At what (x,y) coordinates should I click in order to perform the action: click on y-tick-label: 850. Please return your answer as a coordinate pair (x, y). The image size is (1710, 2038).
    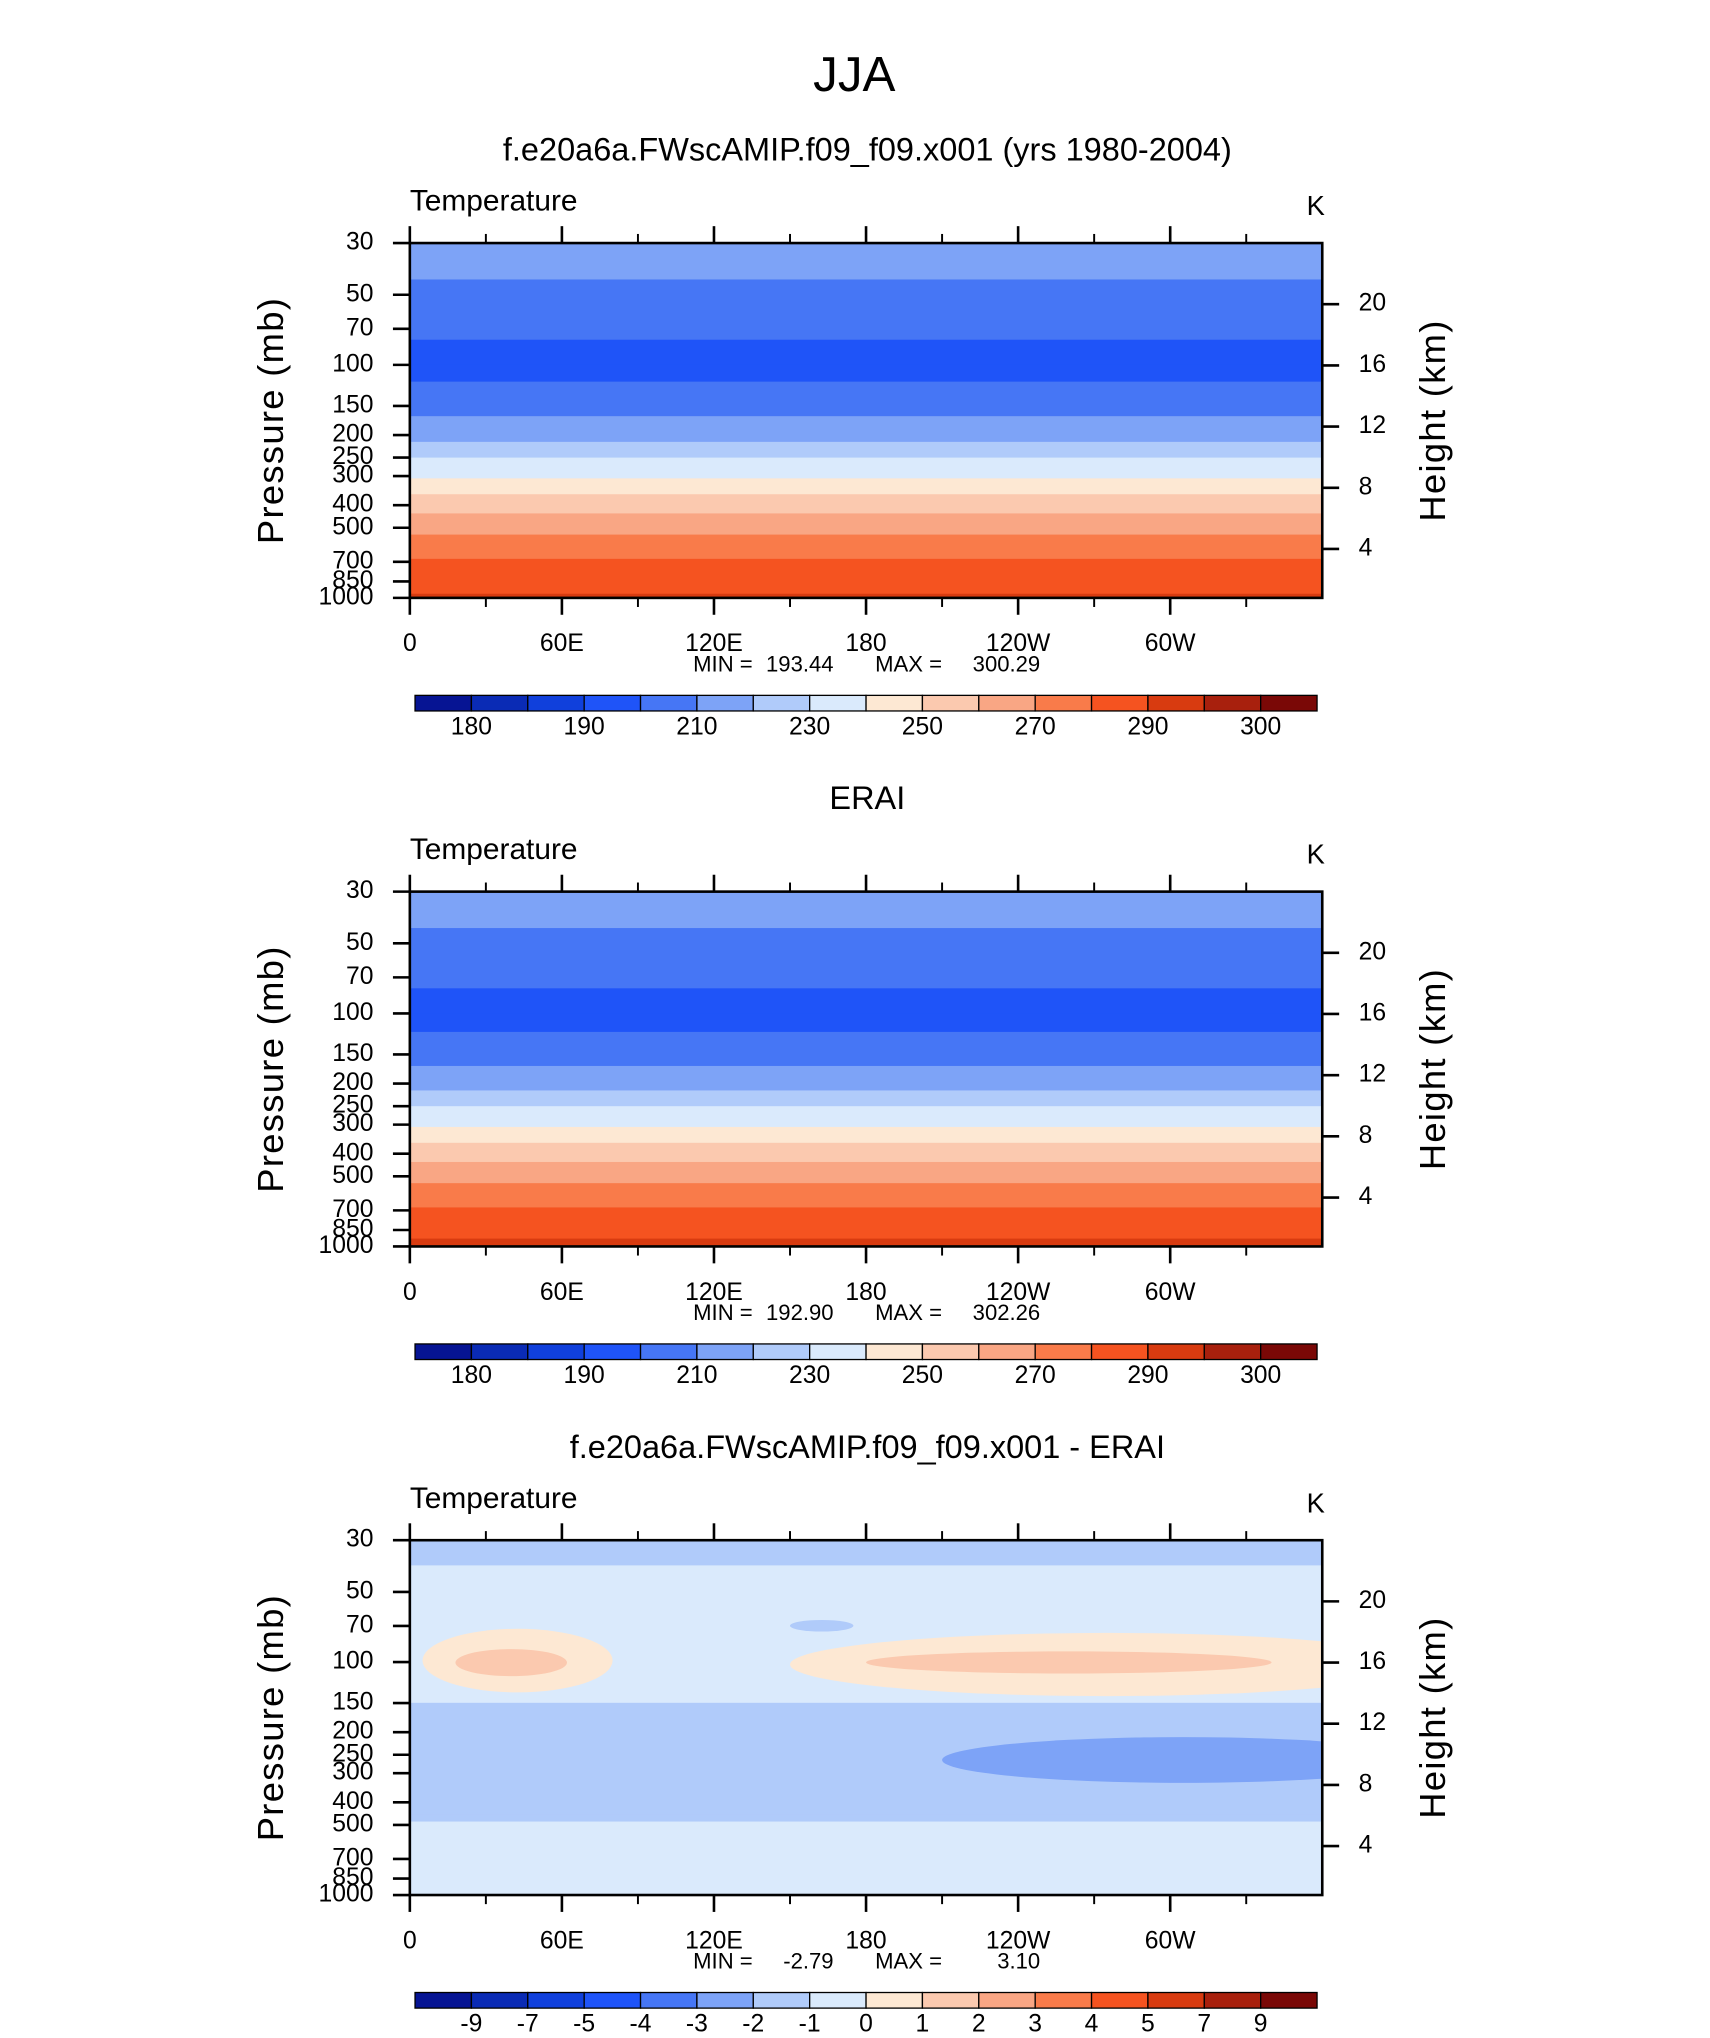
    Looking at the image, I should click on (352, 580).